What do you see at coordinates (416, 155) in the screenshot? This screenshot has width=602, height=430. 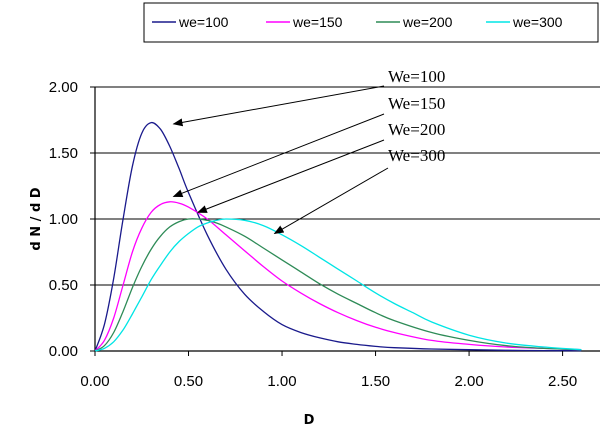 I see `annotation-label: We=300` at bounding box center [416, 155].